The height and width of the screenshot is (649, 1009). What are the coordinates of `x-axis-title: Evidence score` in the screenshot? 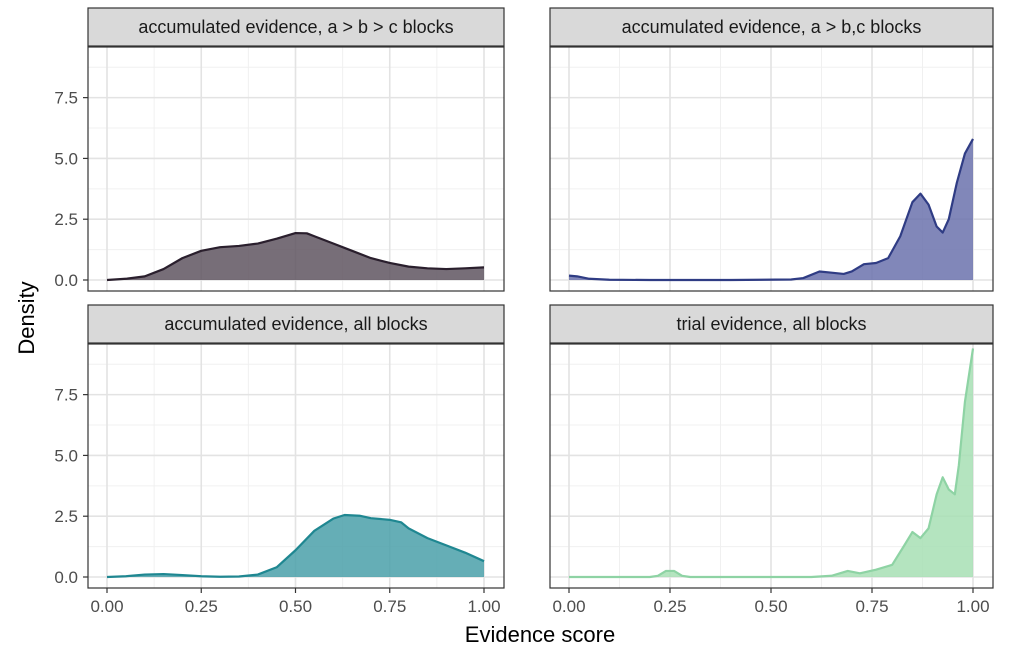 It's located at (540, 634).